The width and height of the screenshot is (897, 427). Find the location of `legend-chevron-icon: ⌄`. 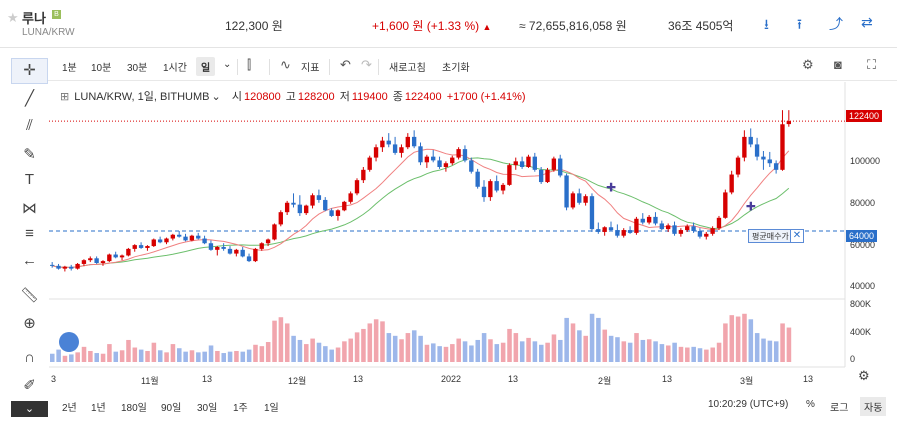

legend-chevron-icon: ⌄ is located at coordinates (216, 97).